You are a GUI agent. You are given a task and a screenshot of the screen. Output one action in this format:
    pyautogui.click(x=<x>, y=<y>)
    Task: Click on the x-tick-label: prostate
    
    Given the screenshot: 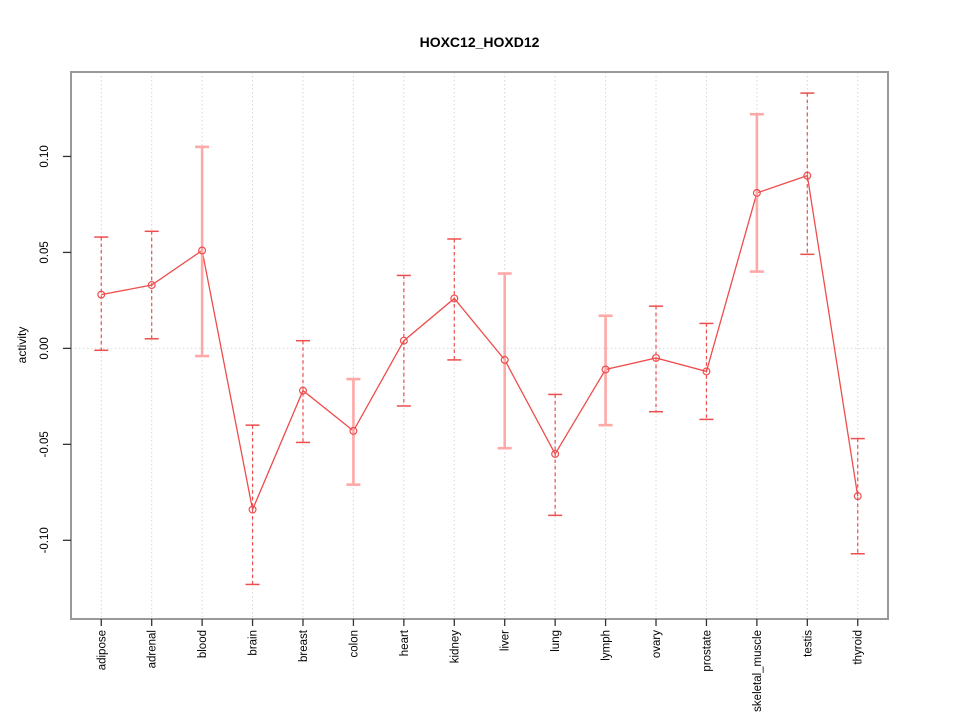 What is the action you would take?
    pyautogui.click(x=707, y=651)
    